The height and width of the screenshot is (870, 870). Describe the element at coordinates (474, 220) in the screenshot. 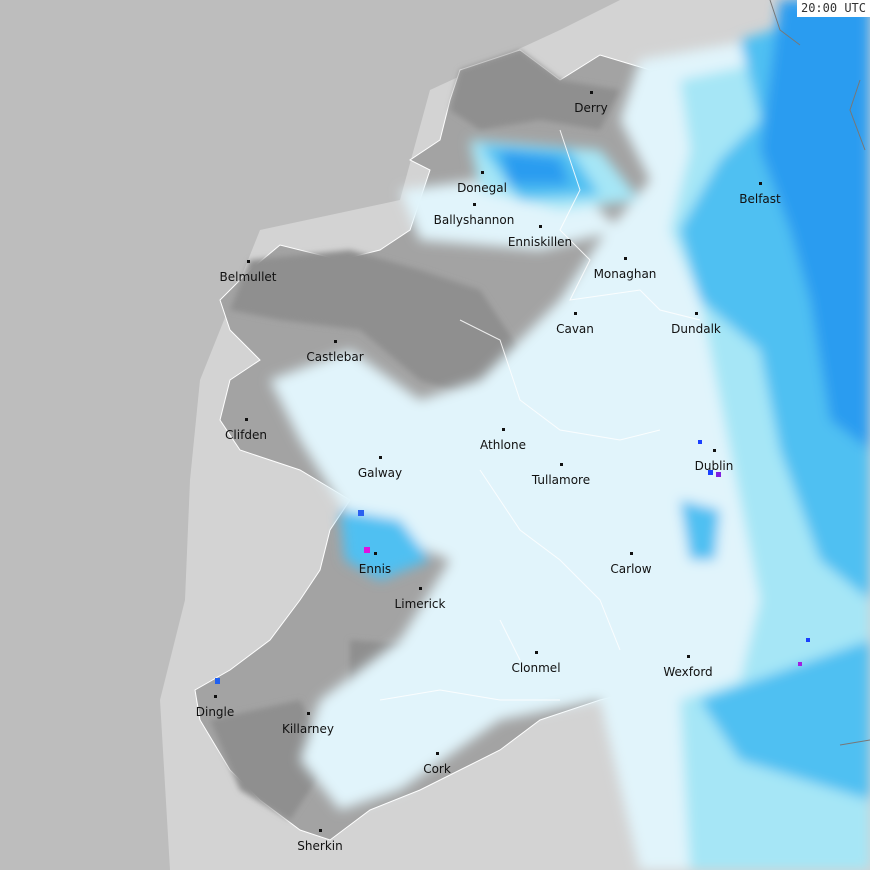

I see `city-label-ballyshannon: Ballyshannon` at that location.